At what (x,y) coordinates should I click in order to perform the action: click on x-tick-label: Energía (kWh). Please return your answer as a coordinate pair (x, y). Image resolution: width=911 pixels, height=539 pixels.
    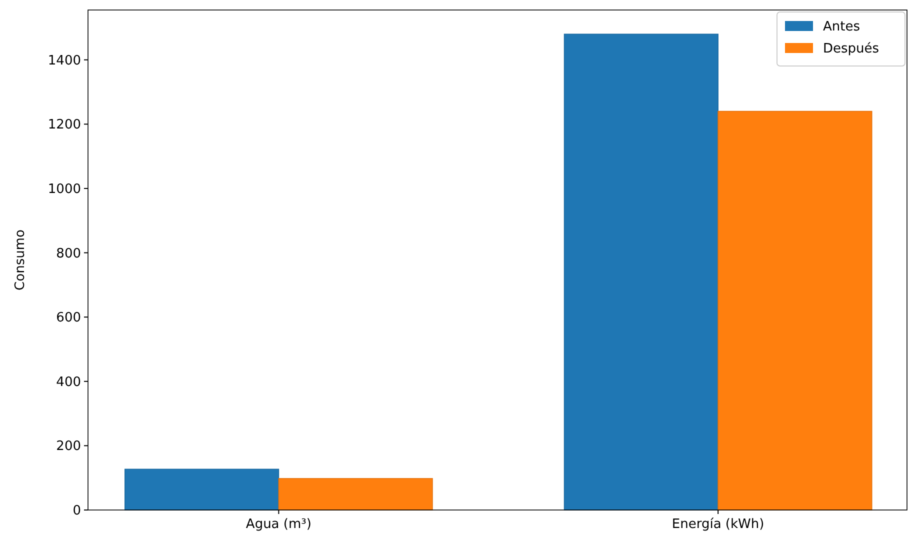
    Looking at the image, I should click on (718, 524).